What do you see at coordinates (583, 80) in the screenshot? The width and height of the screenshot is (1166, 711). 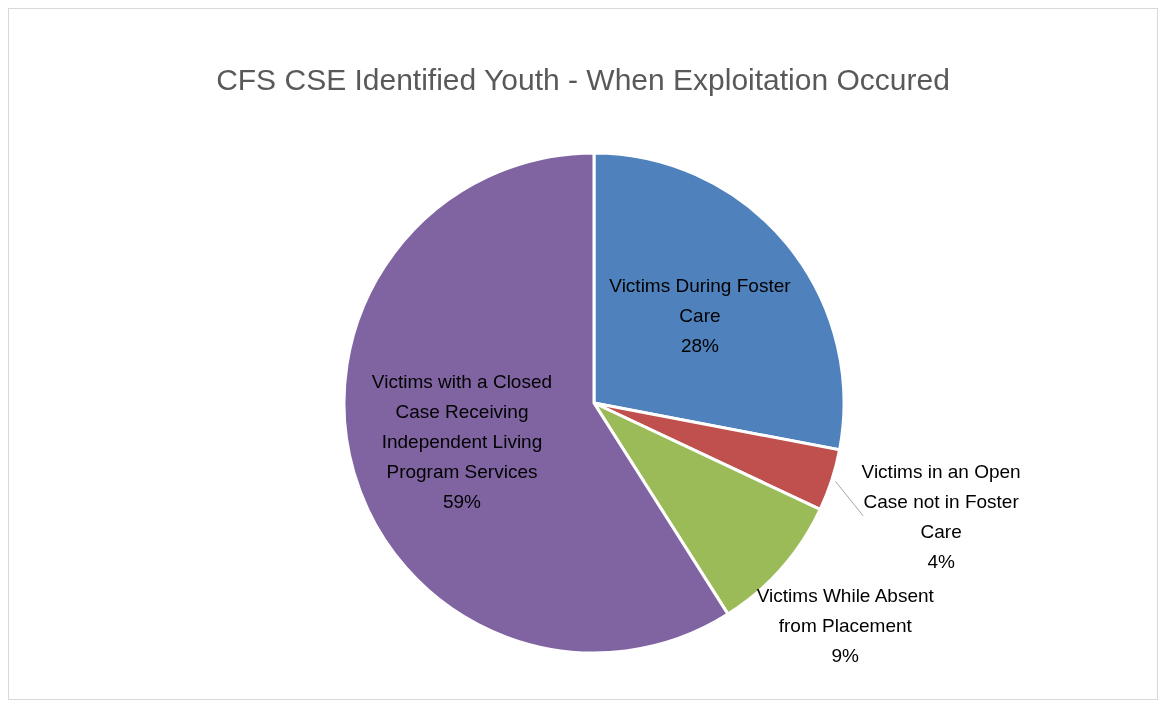 I see `chart-title: CFS CSE Identified Youth - When Exploitation Occured` at bounding box center [583, 80].